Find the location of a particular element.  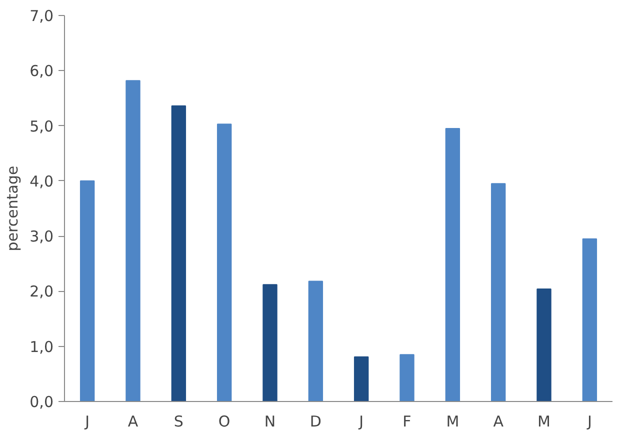

y-tick-label: 5,0 is located at coordinates (42, 126).